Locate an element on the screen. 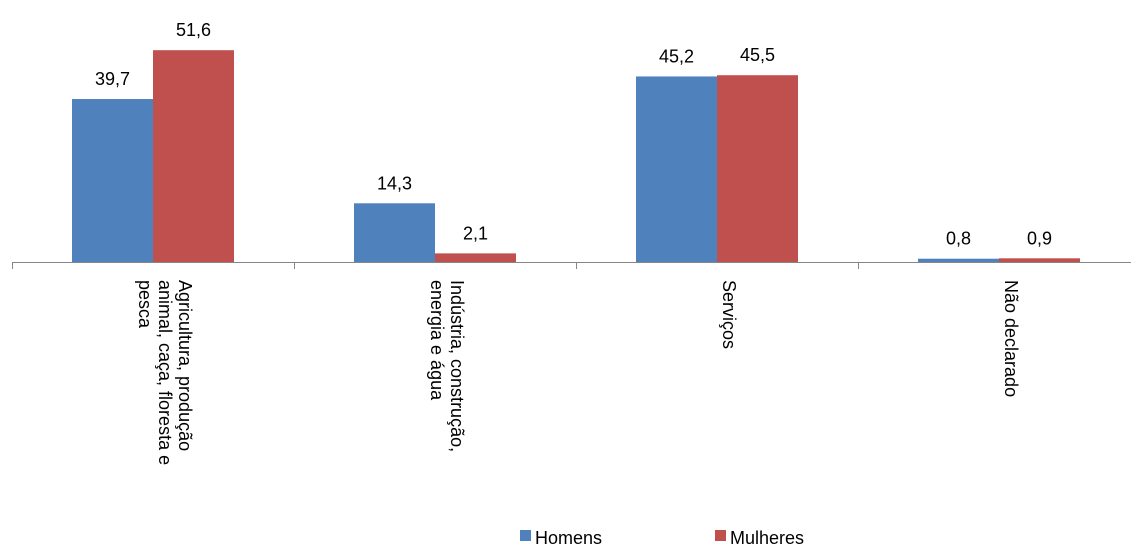 This screenshot has height=547, width=1131. category-label-0-line-0: Agricultura, produção is located at coordinates (185, 365).